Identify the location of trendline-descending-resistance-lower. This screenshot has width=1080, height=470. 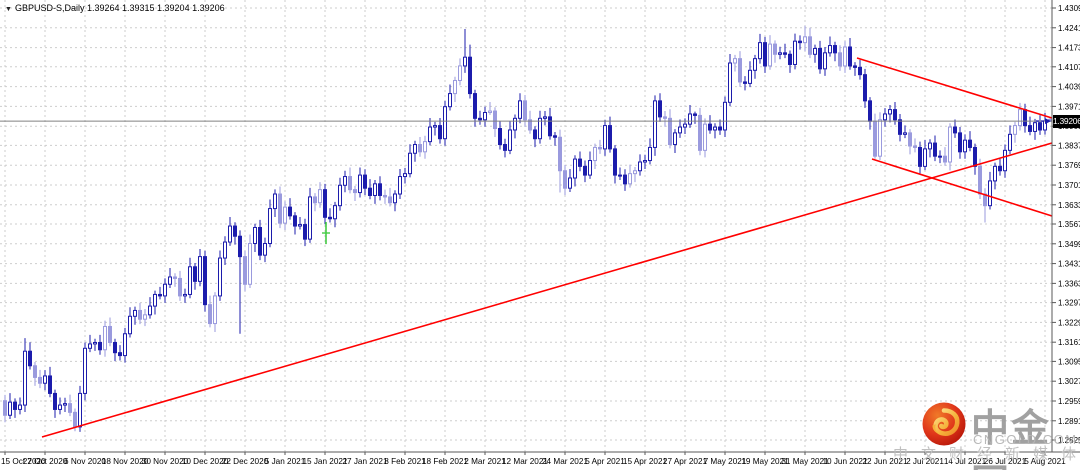
(962, 187).